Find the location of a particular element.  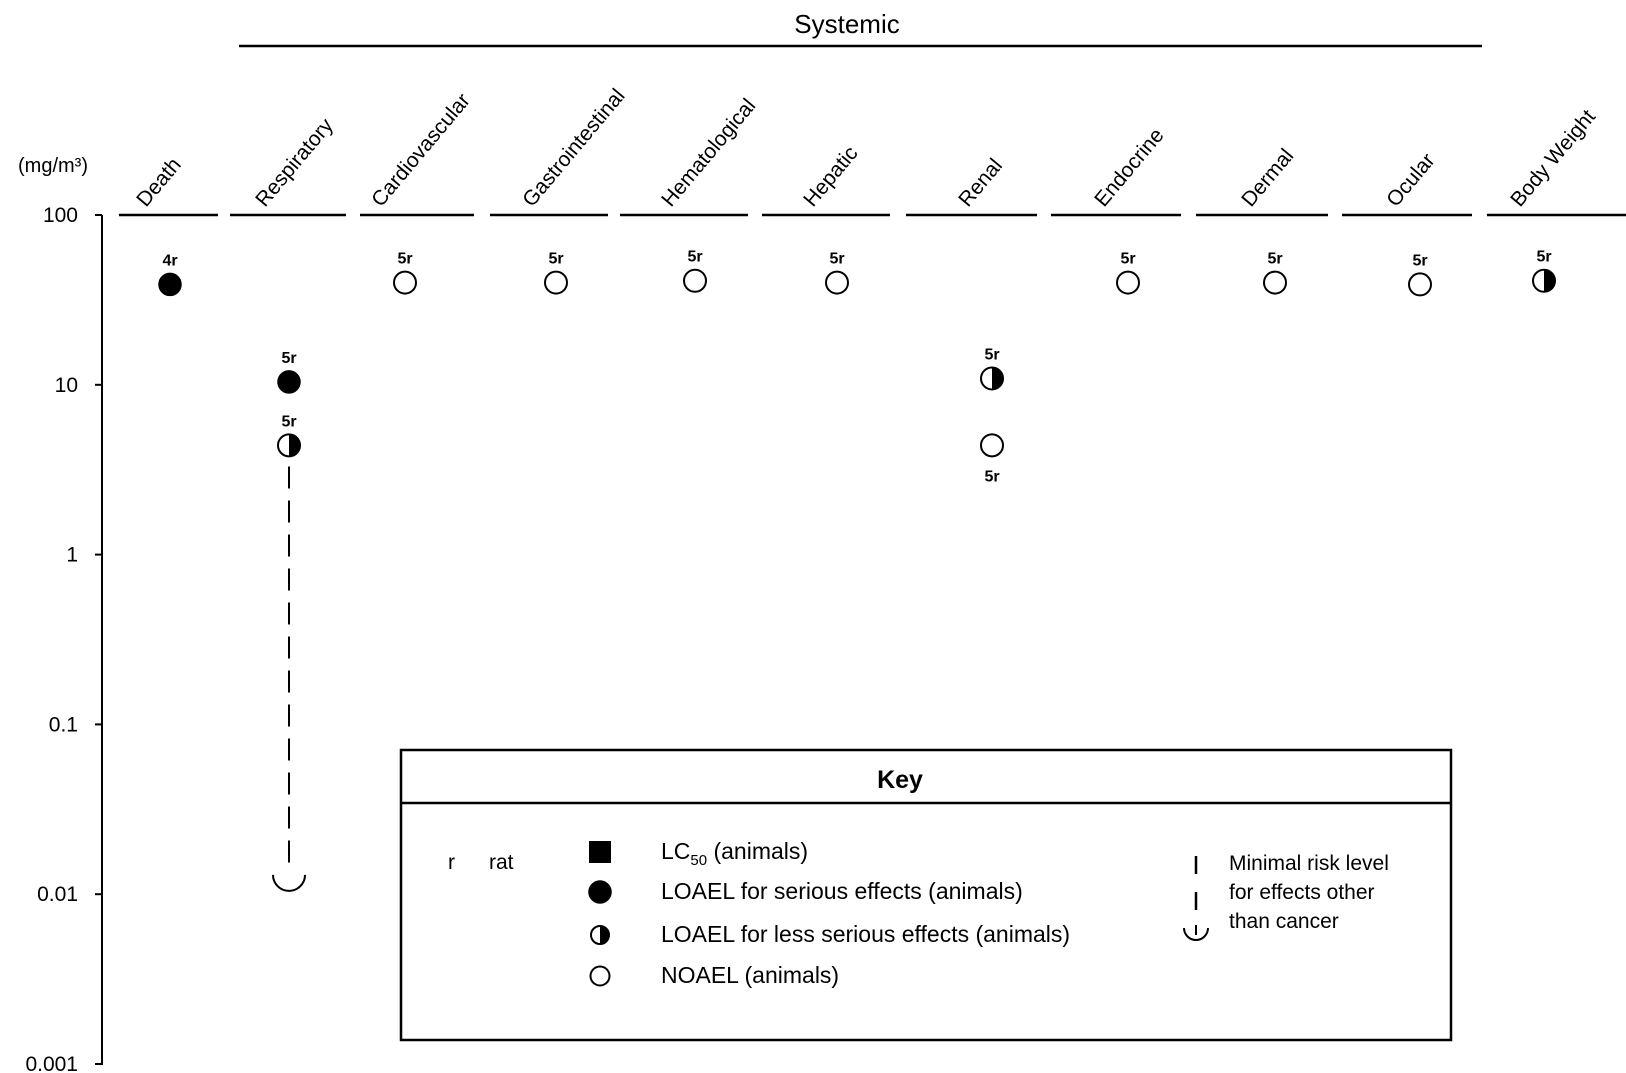

key-species-abbr: r is located at coordinates (451, 862).